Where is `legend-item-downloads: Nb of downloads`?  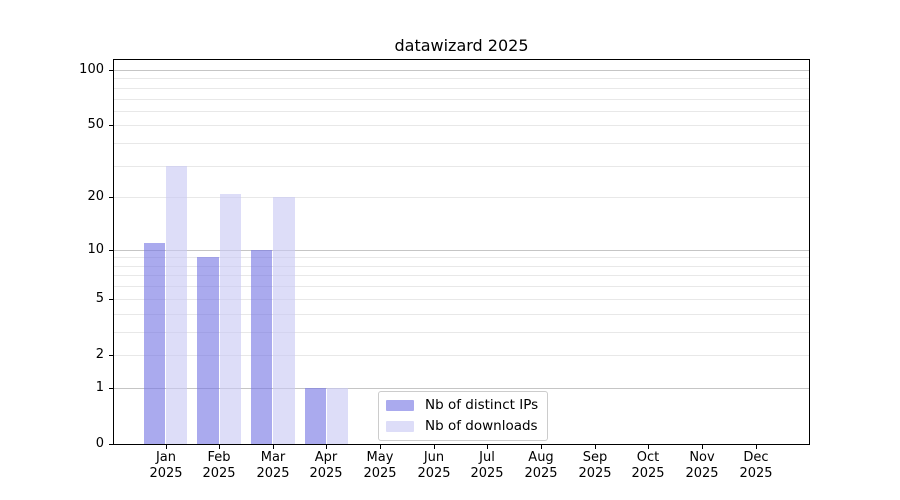 legend-item-downloads: Nb of downloads is located at coordinates (462, 426).